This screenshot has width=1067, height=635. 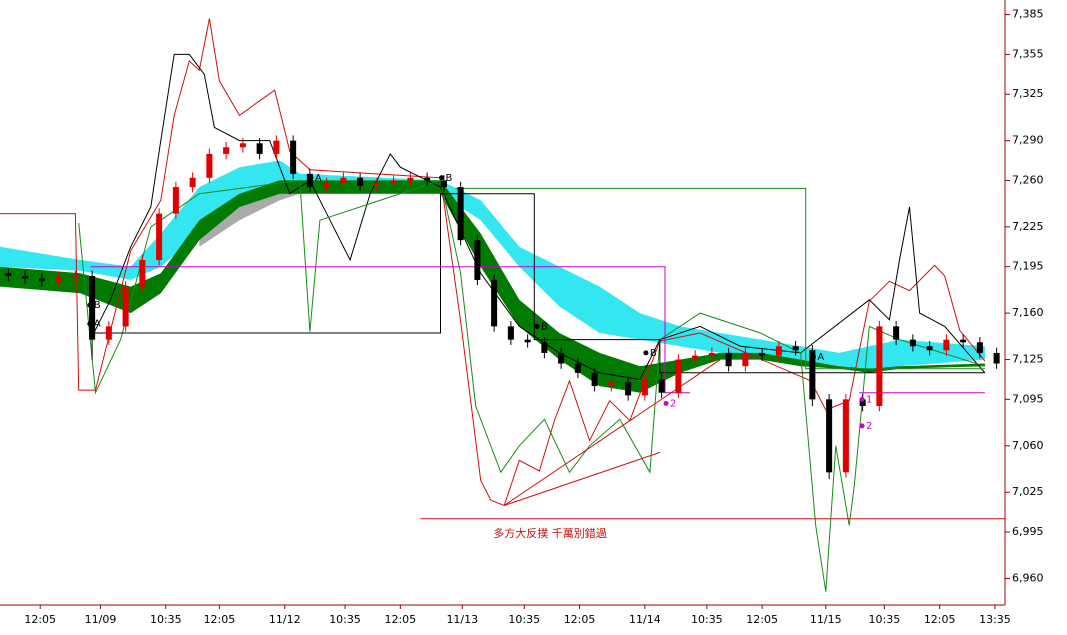 I want to click on y-tick-label: 7,355, so click(x=1028, y=53).